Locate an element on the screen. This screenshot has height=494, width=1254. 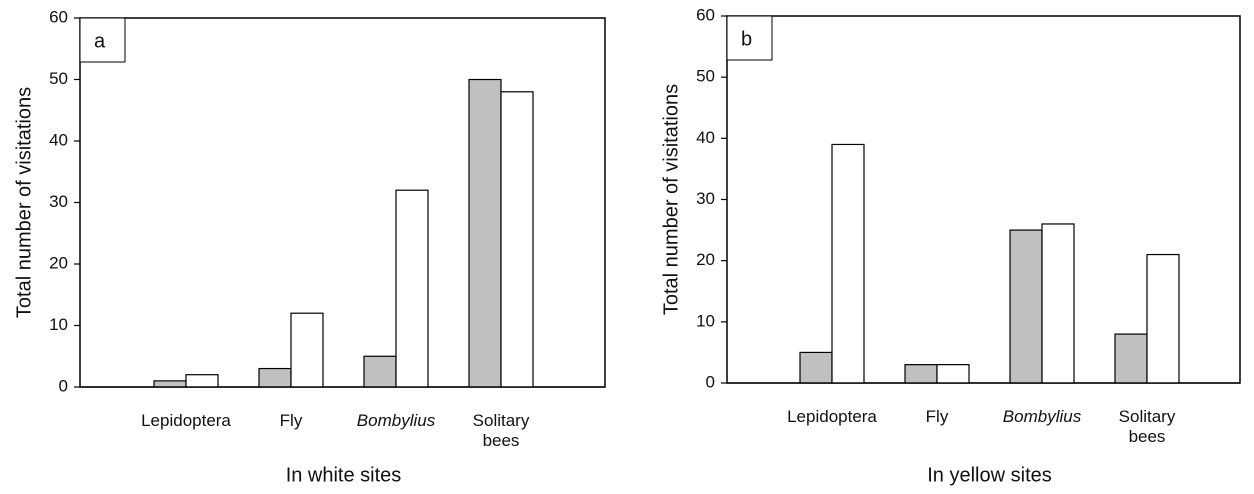
x-axis-label: In yellow sites is located at coordinates (989, 475).